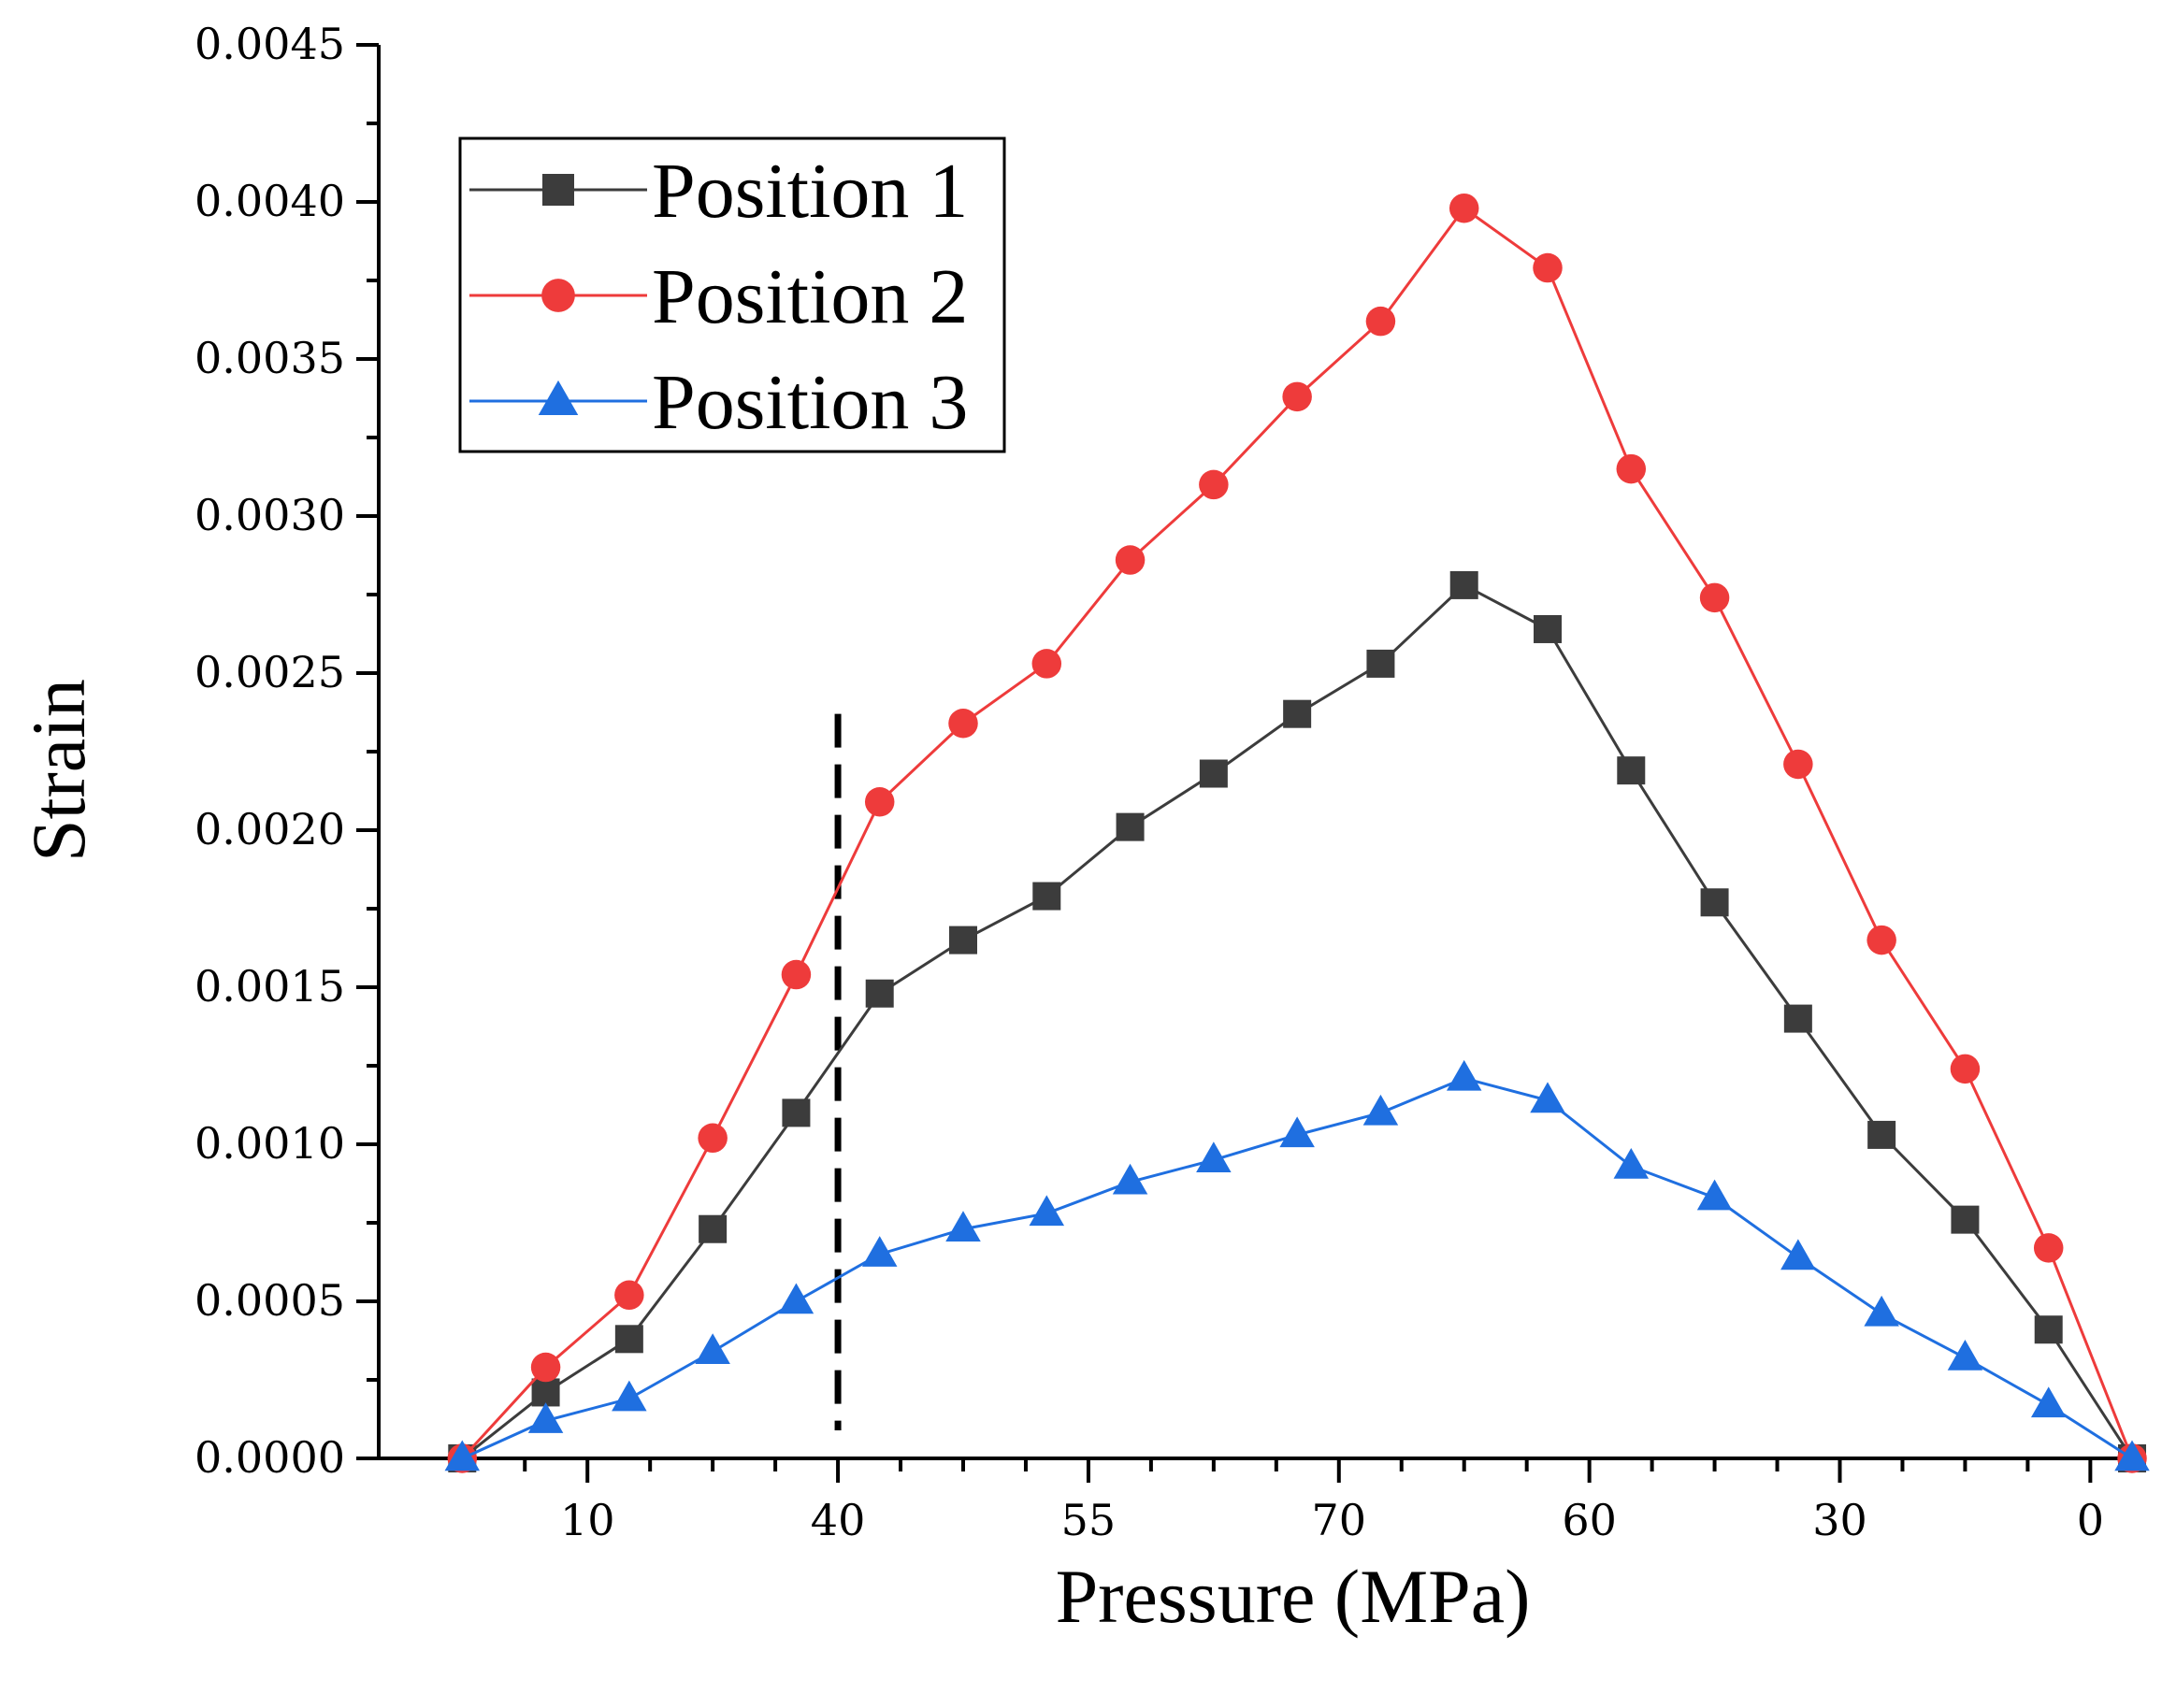 The width and height of the screenshot is (2162, 1708). What do you see at coordinates (1840, 1520) in the screenshot?
I see `x-tick-label: 30` at bounding box center [1840, 1520].